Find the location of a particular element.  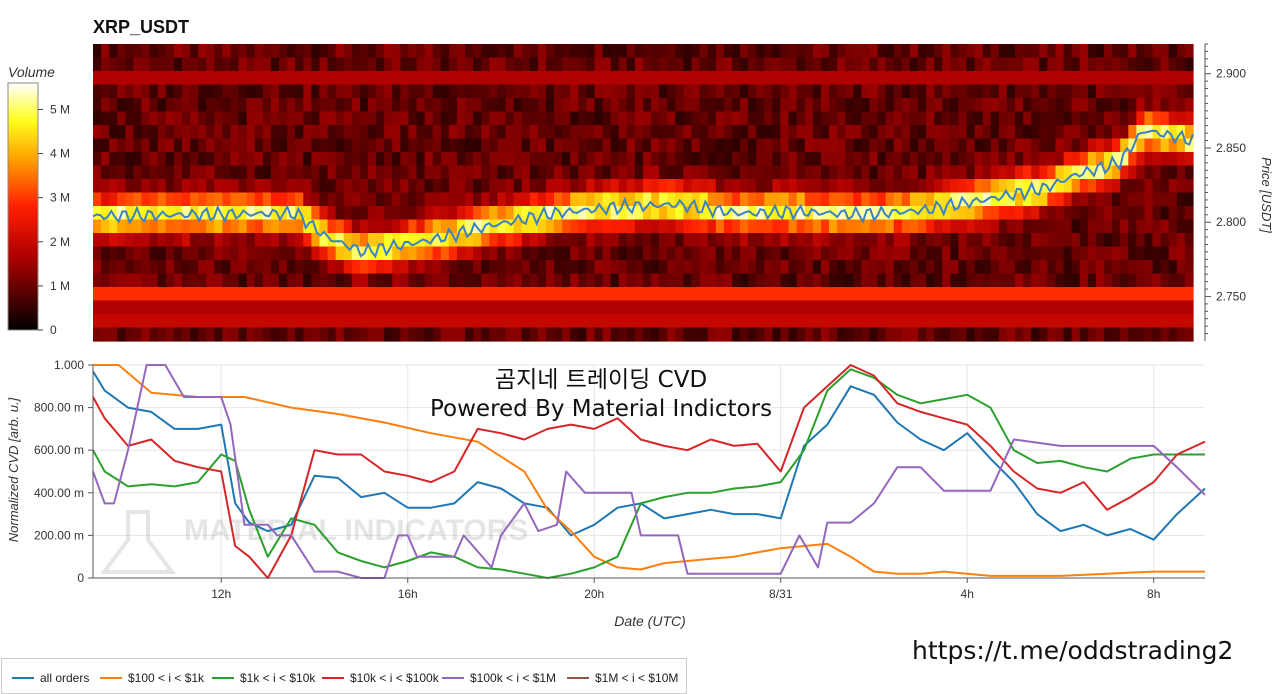

legend-item: $10k < i < $100k is located at coordinates (380, 678).